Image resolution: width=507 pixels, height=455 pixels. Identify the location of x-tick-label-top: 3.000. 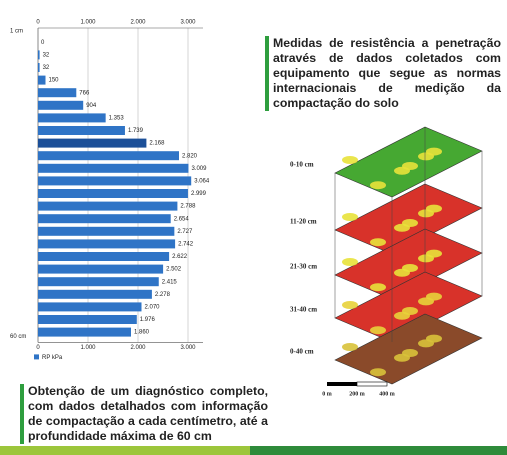
(188, 23).